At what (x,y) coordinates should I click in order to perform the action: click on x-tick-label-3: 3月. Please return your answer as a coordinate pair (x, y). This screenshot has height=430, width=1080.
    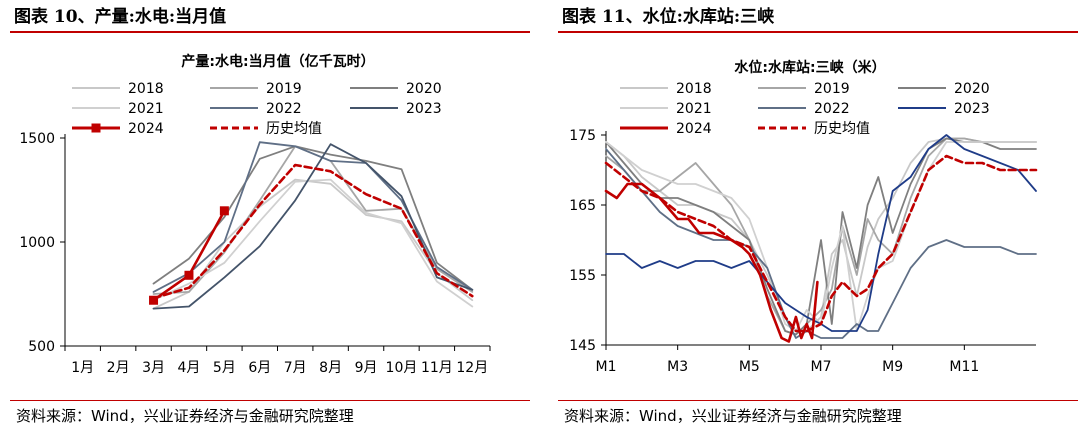
    Looking at the image, I should click on (153, 368).